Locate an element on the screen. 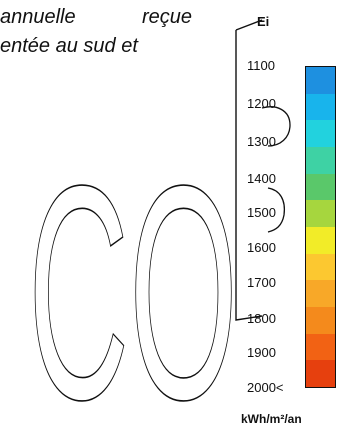 The height and width of the screenshot is (441, 340). tick-label-1400: 1400 is located at coordinates (261, 178).